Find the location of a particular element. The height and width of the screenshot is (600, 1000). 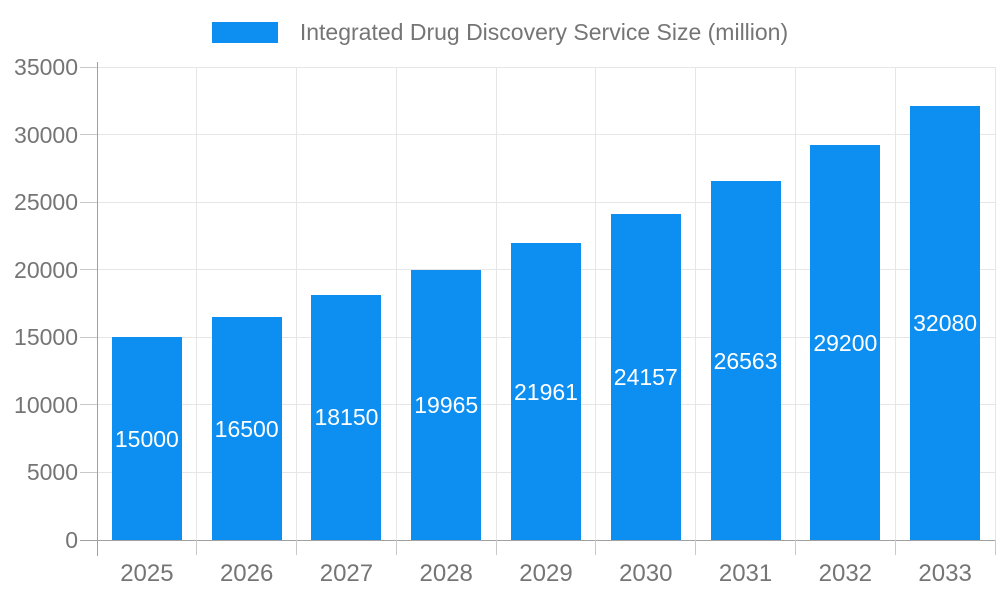

bar-value-label: 18150 is located at coordinates (346, 417).